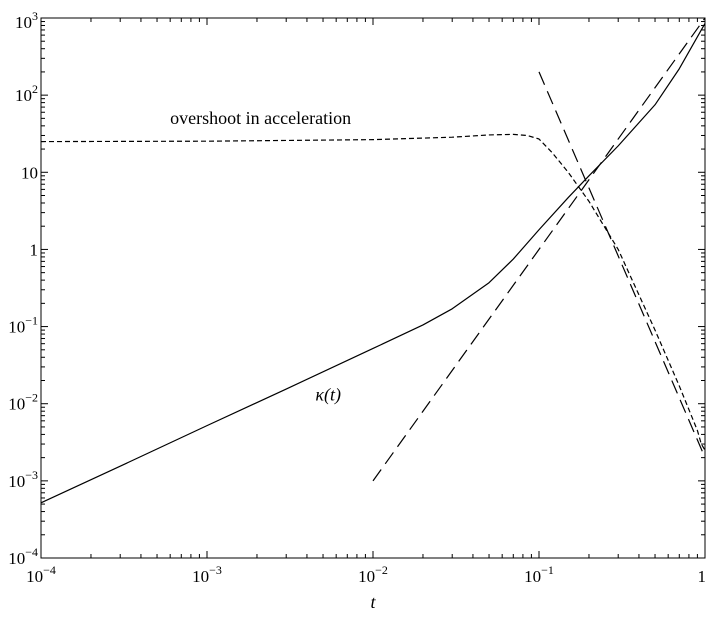  Describe the element at coordinates (31, 321) in the screenshot. I see `y-tick-label-exponent: −1` at that location.